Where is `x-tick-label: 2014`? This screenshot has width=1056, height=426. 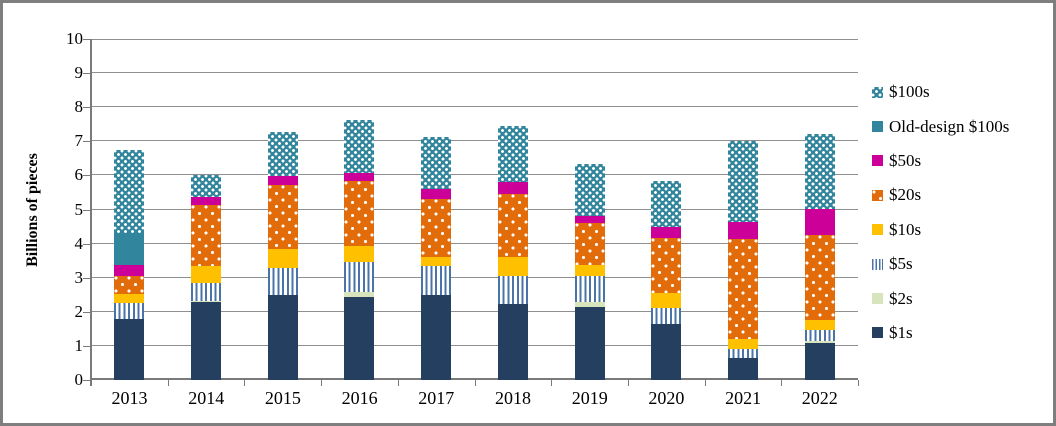 x-tick-label: 2014 is located at coordinates (206, 398).